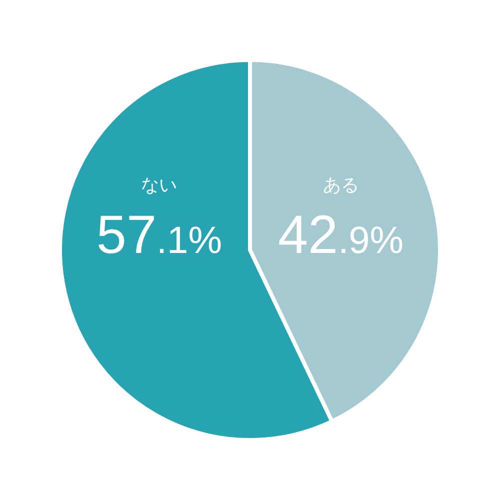 This screenshot has height=500, width=500. I want to click on data-label: 42.9%, so click(341, 235).